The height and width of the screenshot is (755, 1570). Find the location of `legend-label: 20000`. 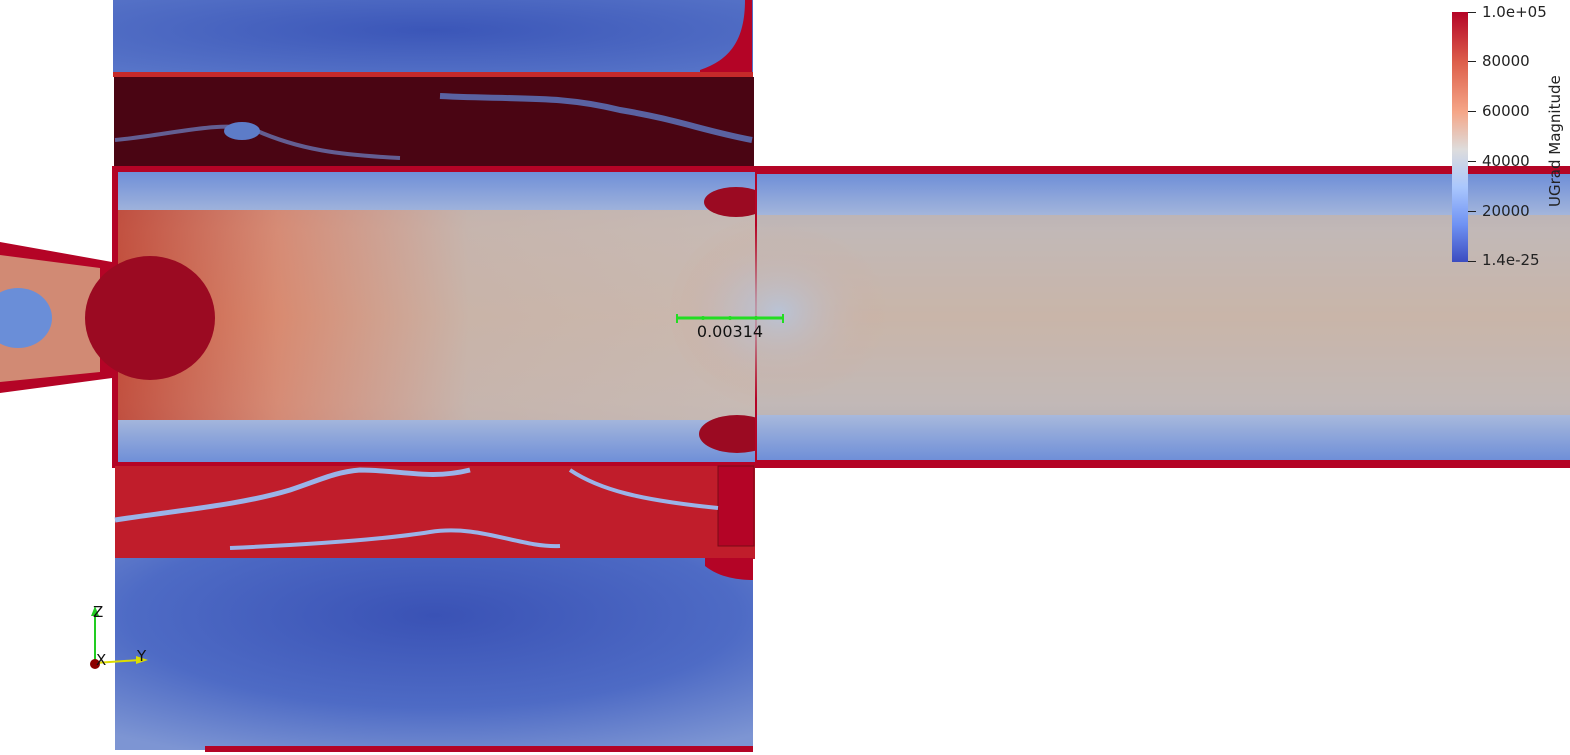

legend-label: 20000 is located at coordinates (1506, 211).